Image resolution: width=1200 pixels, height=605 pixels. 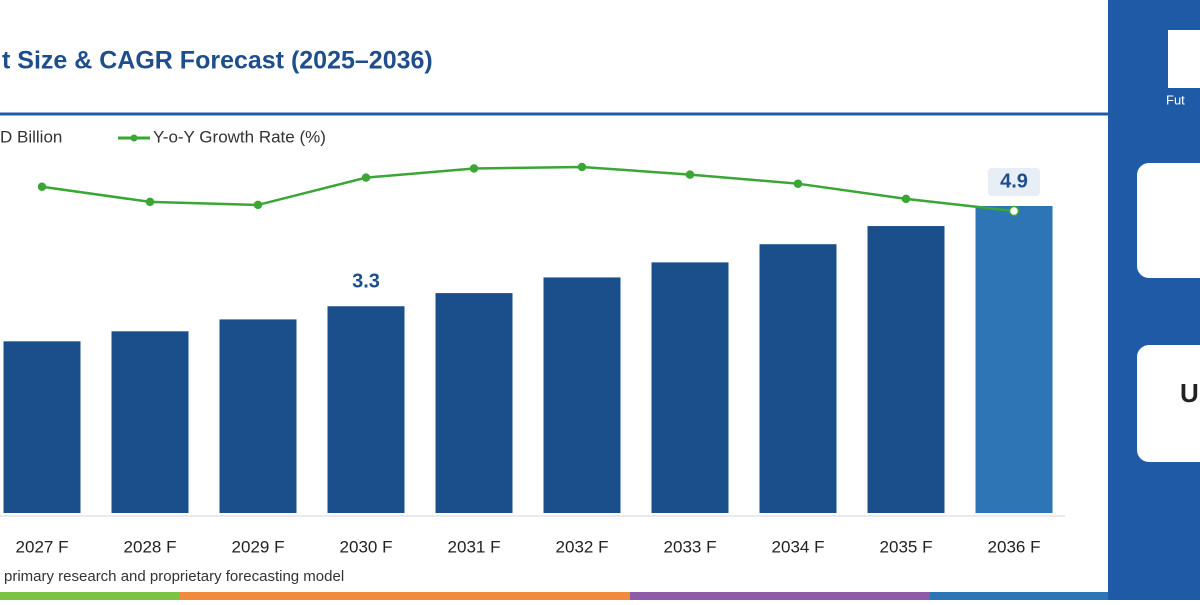 I want to click on legend-label: D Billion, so click(x=31, y=136).